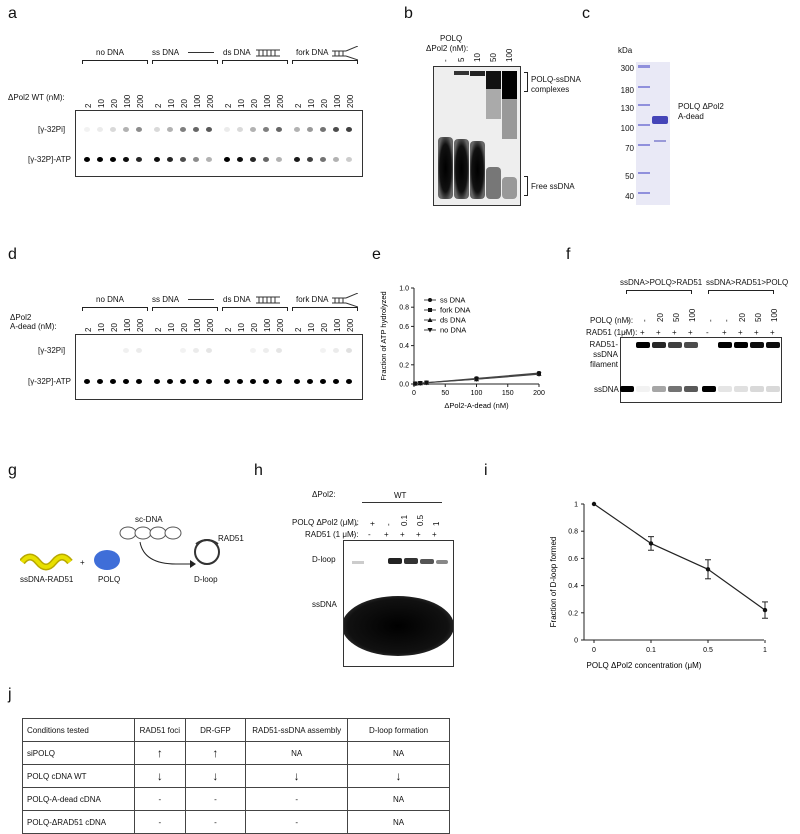  I want to click on dsdna-ladder-icon, so click(268, 300).